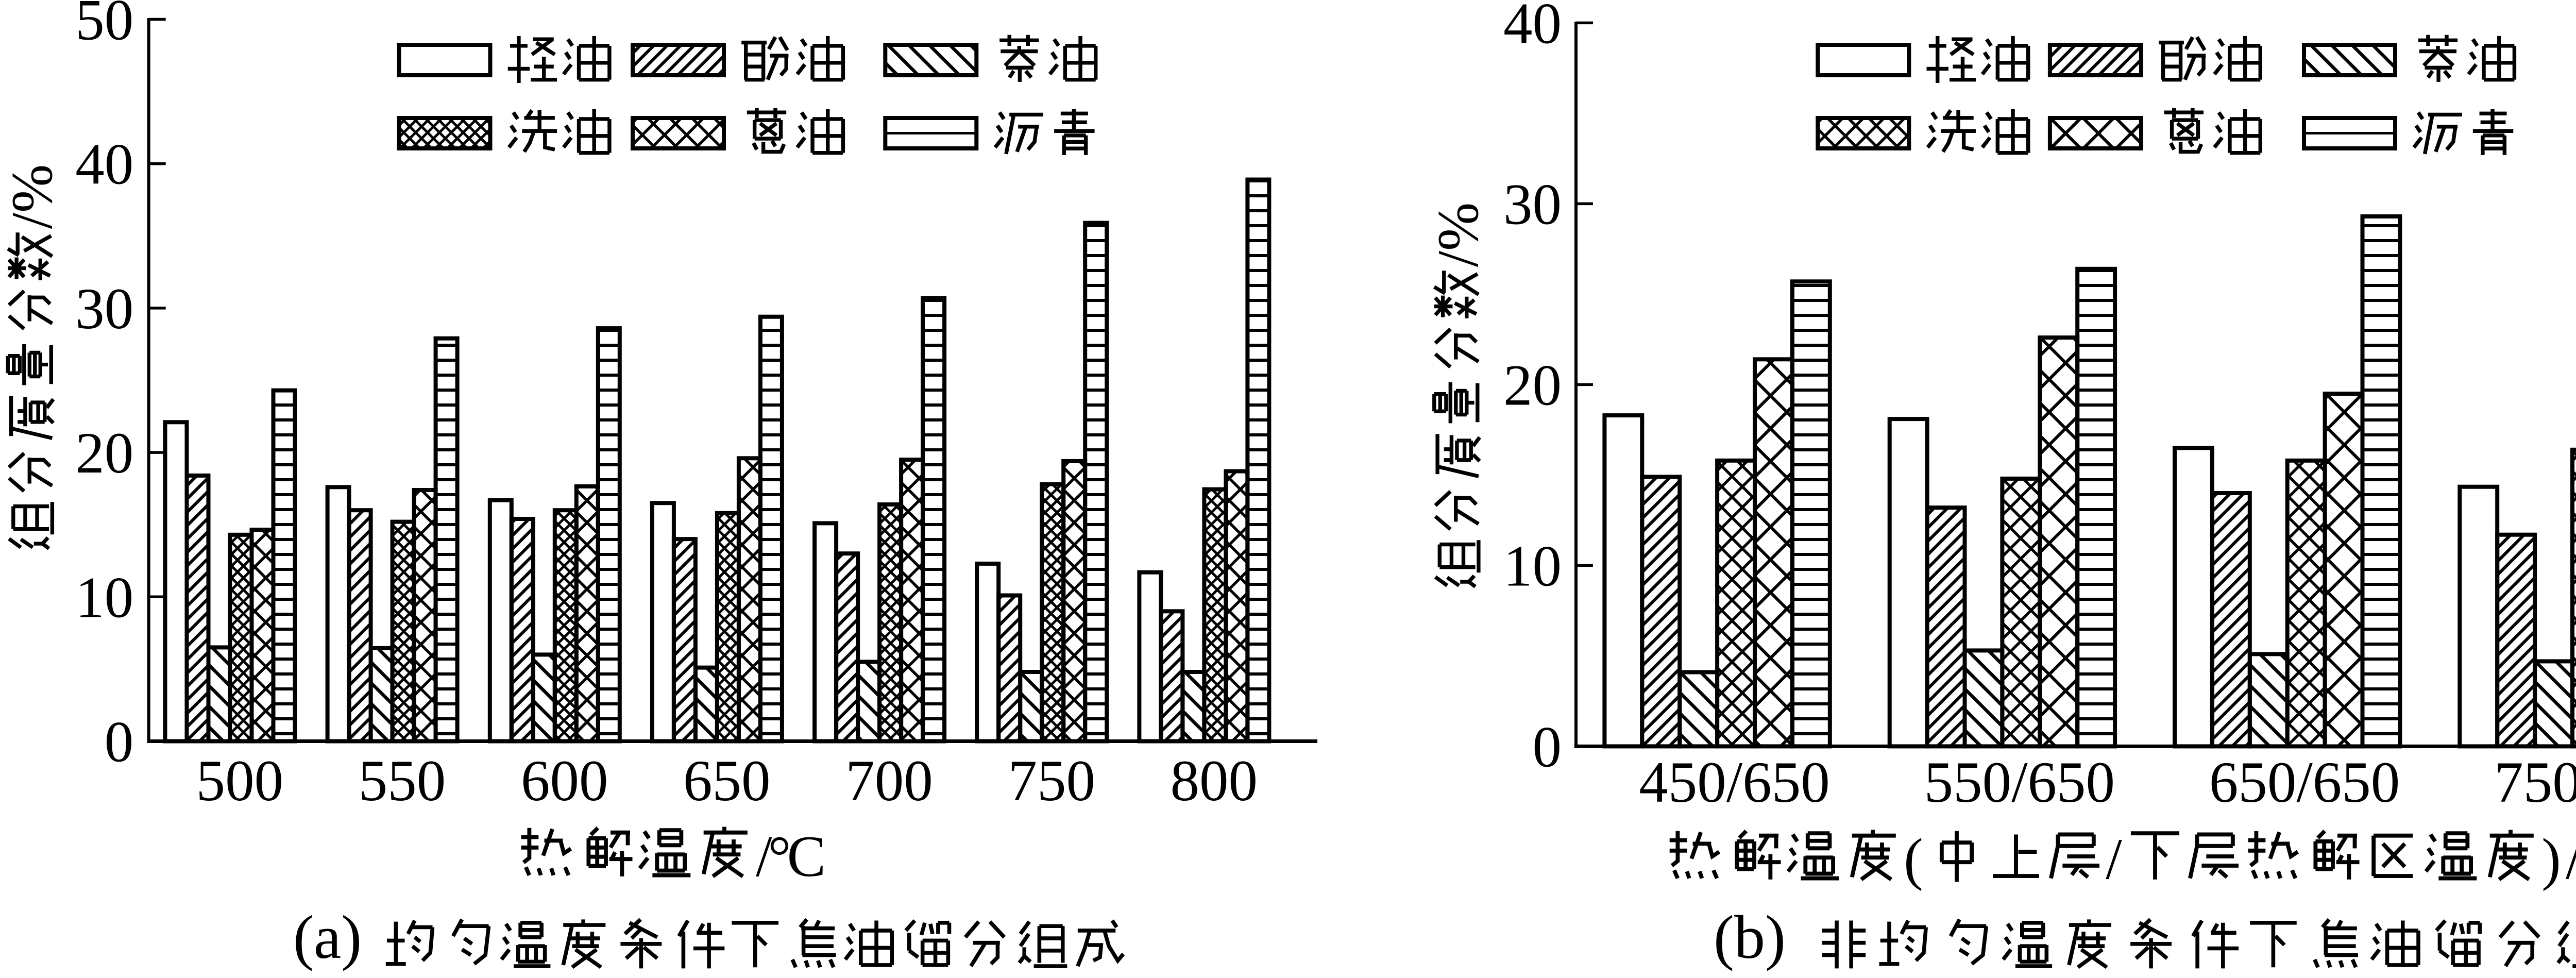 The height and width of the screenshot is (978, 2576). Describe the element at coordinates (564, 781) in the screenshot. I see `svg-text: 600` at that location.